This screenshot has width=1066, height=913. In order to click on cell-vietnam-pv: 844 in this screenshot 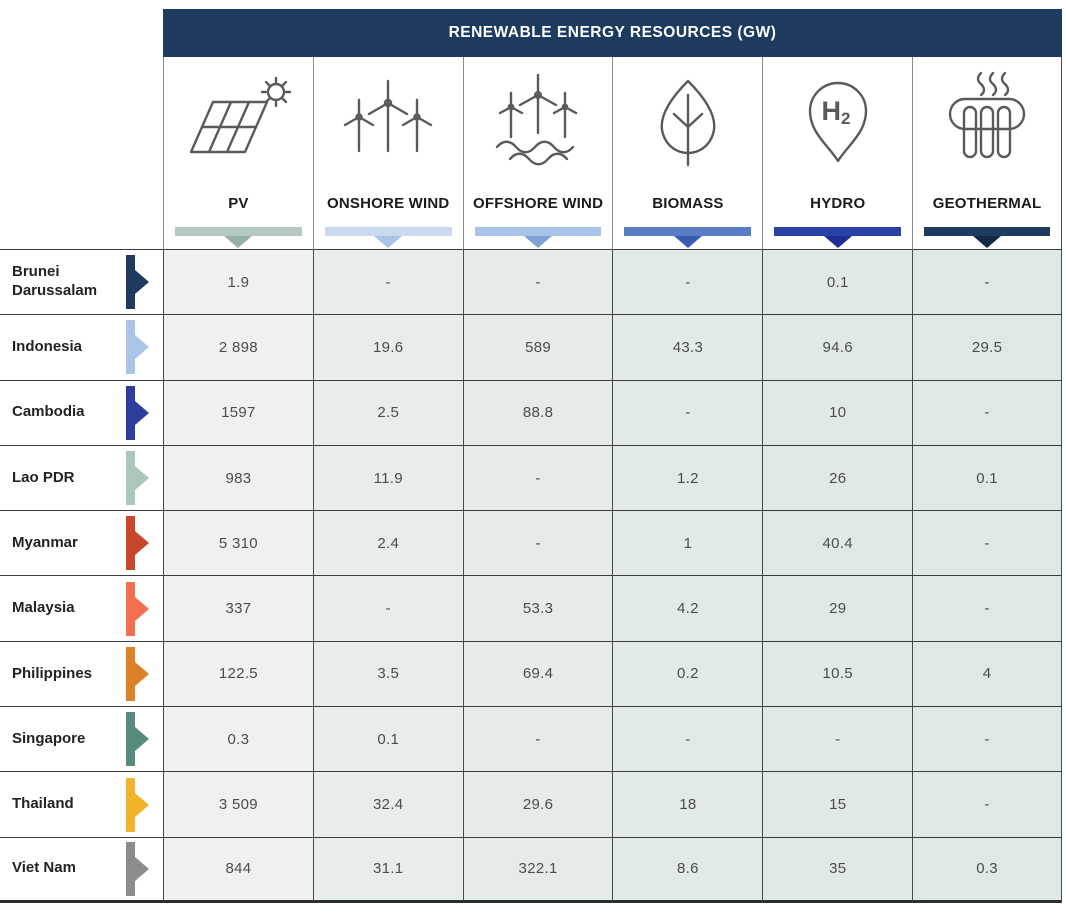, I will do `click(238, 870)`.